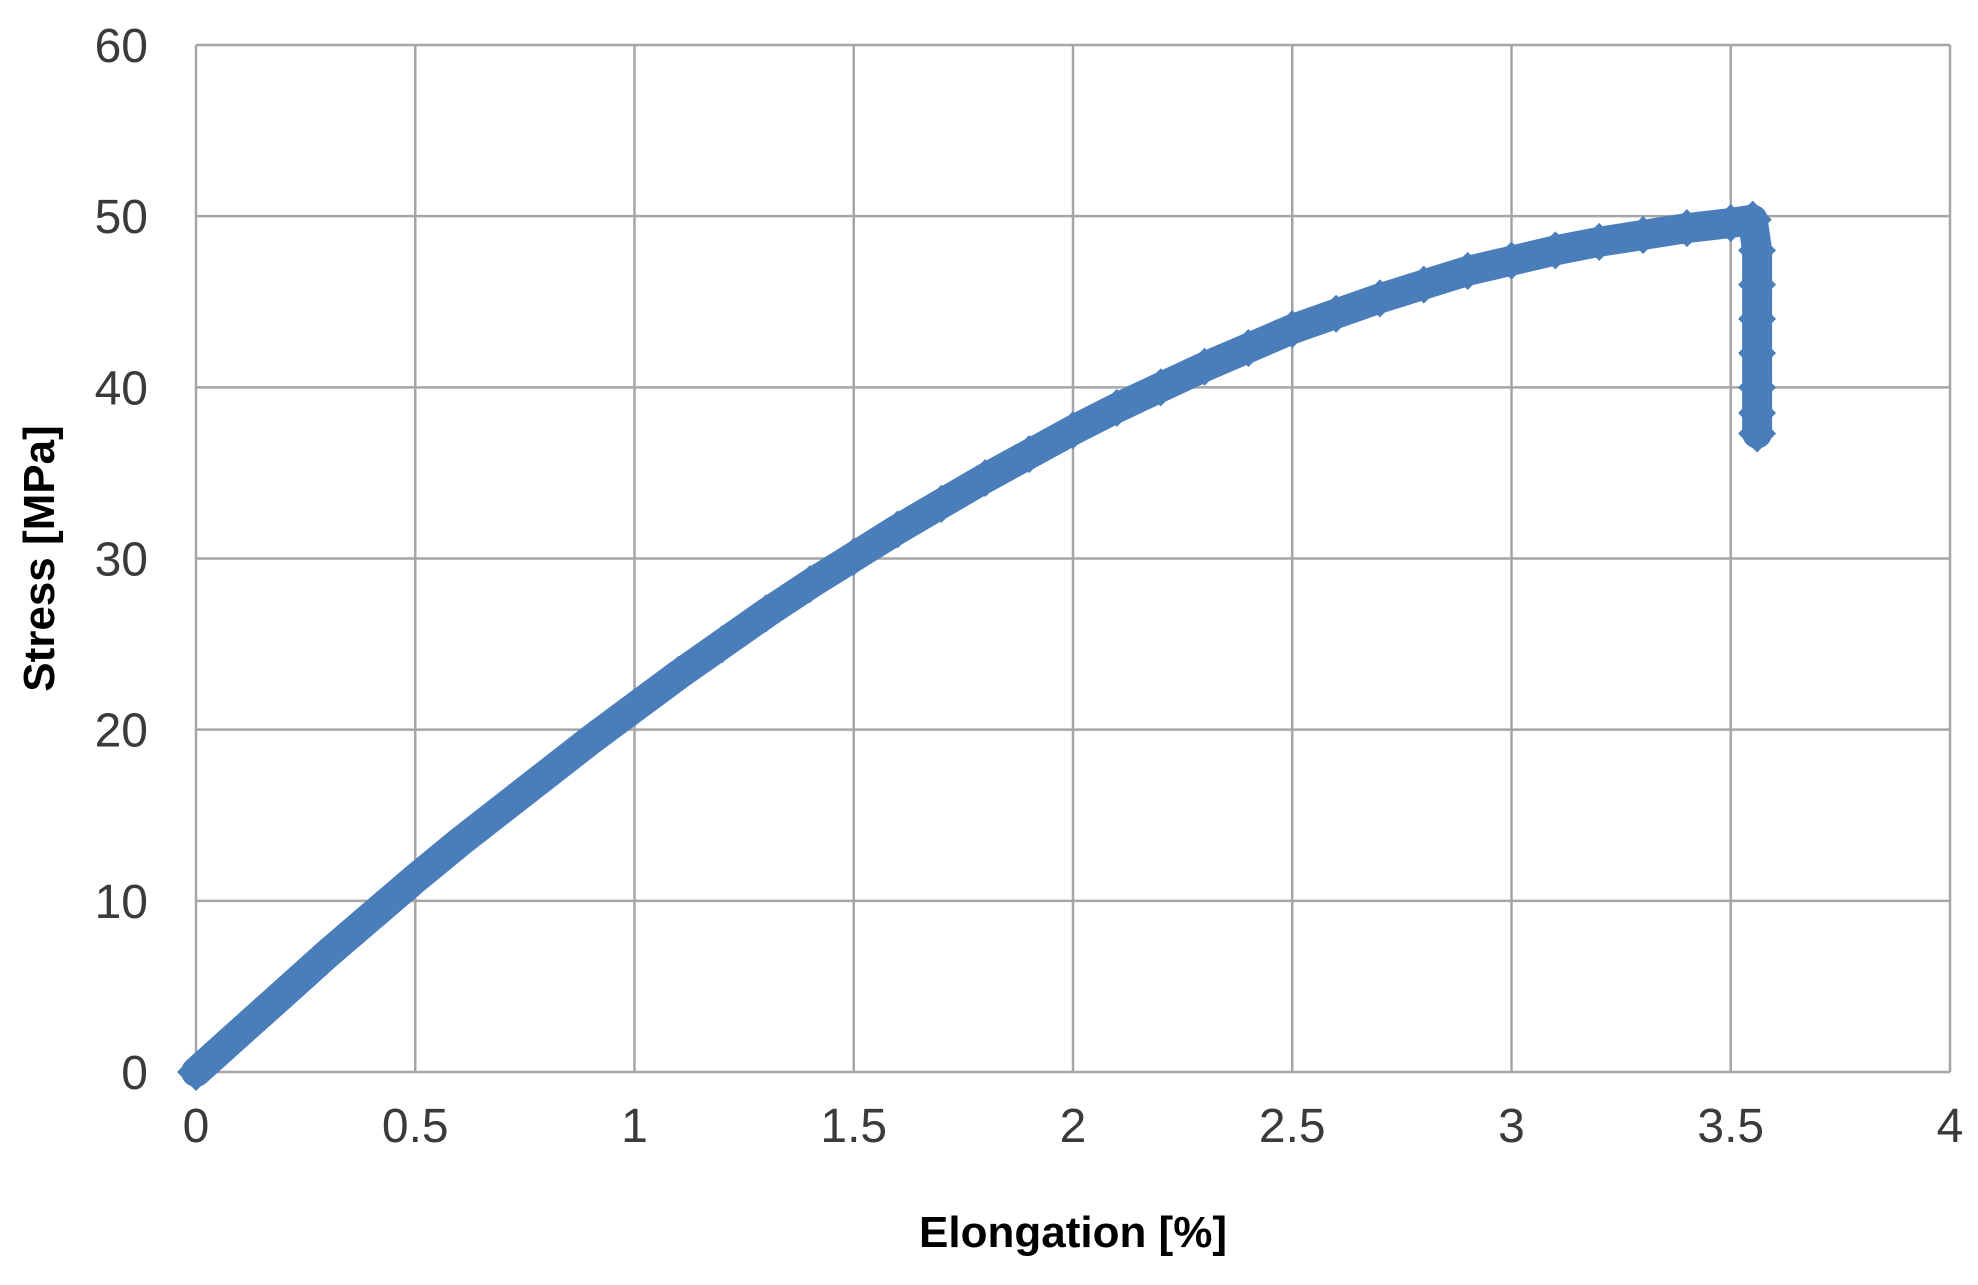  Describe the element at coordinates (853, 1126) in the screenshot. I see `x-tick-label: 1.5` at that location.